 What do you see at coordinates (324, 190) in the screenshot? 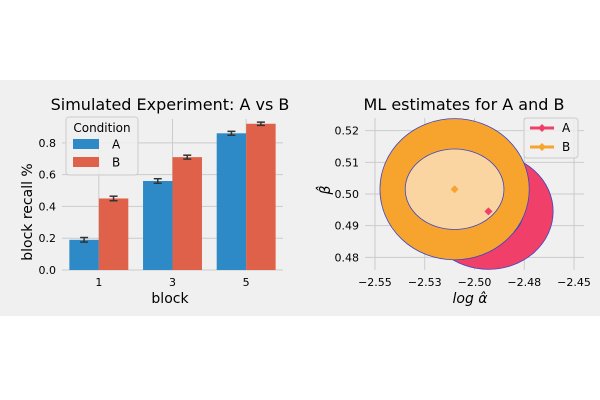
I see `ml-chart-y-label: β̂` at bounding box center [324, 190].